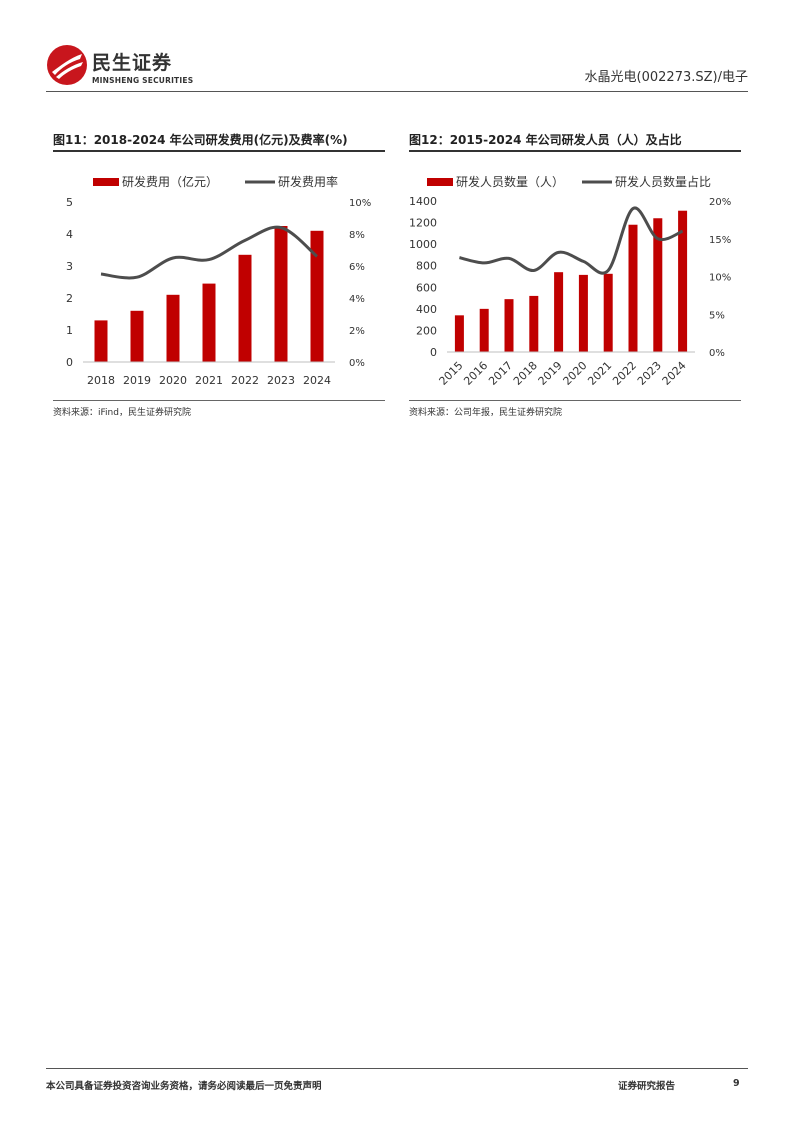  Describe the element at coordinates (510, 181) in the screenshot. I see `legend-bar-label: 研发人员数量（人）` at that location.